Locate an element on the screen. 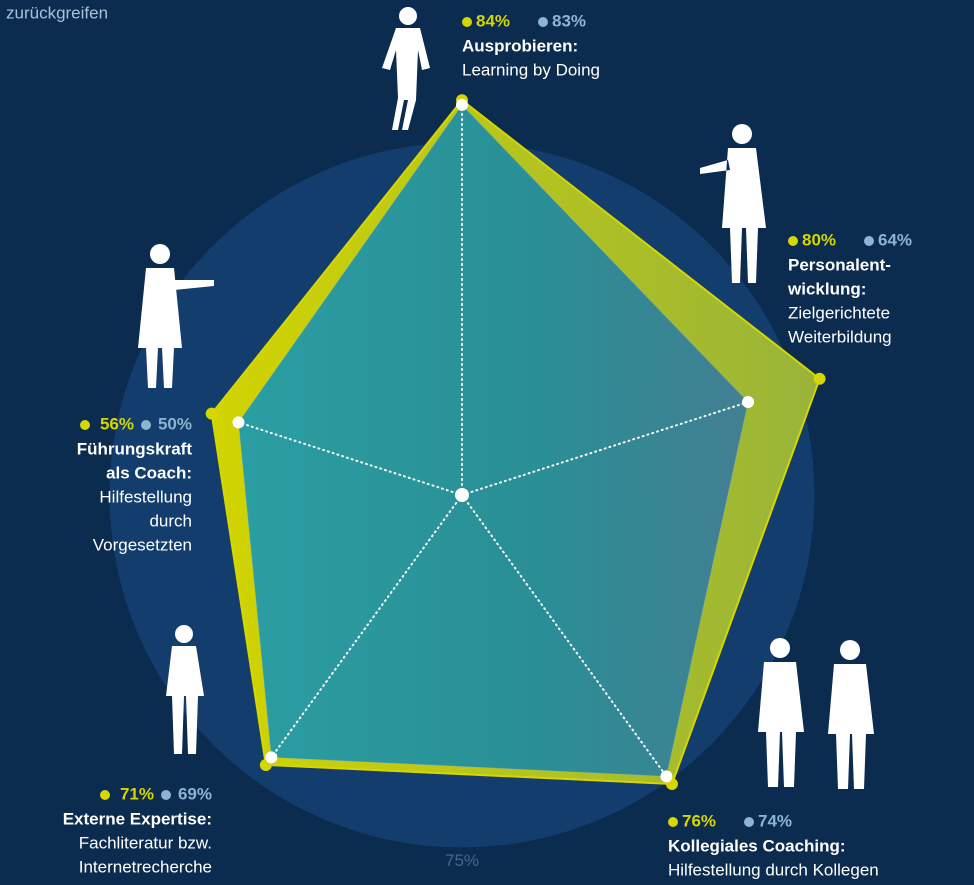 This screenshot has height=885, width=974. value-label: 64% is located at coordinates (895, 239).